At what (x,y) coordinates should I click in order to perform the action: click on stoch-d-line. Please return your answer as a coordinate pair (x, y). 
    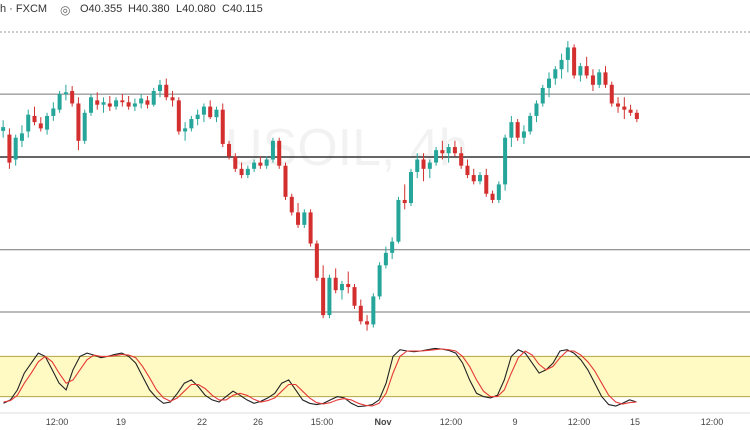
    Looking at the image, I should click on (320, 377).